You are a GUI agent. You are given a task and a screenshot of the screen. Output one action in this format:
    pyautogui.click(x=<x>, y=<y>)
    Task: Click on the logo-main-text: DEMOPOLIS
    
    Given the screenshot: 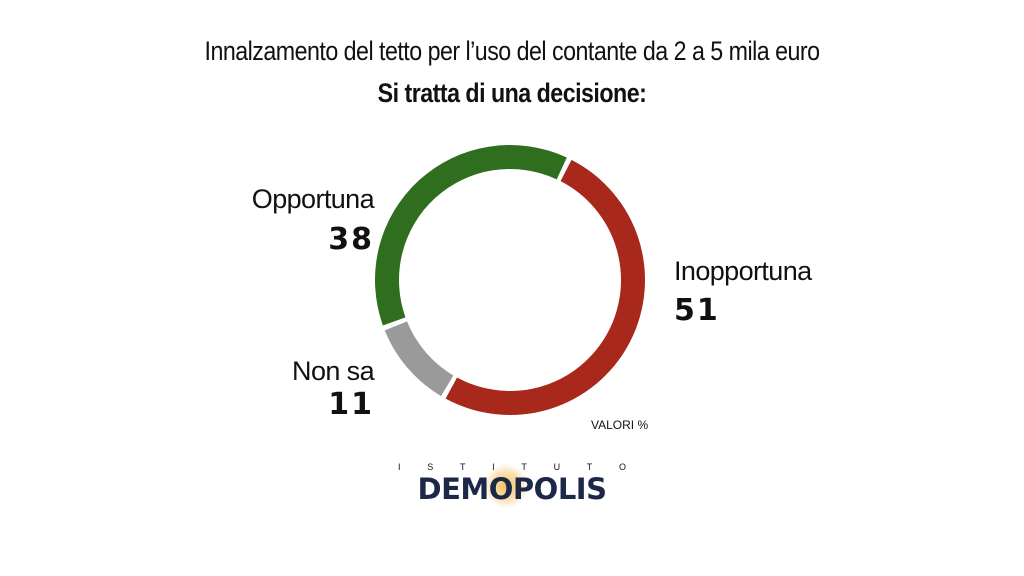 What is the action you would take?
    pyautogui.click(x=512, y=489)
    